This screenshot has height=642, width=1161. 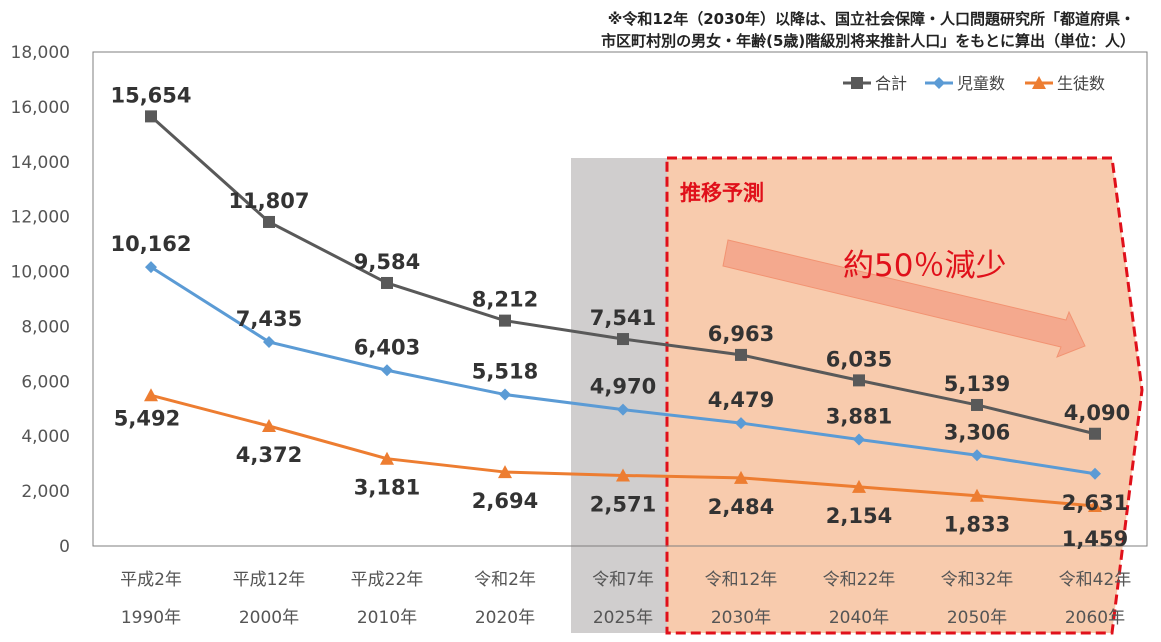 I want to click on legend-marker-total, so click(x=857, y=83).